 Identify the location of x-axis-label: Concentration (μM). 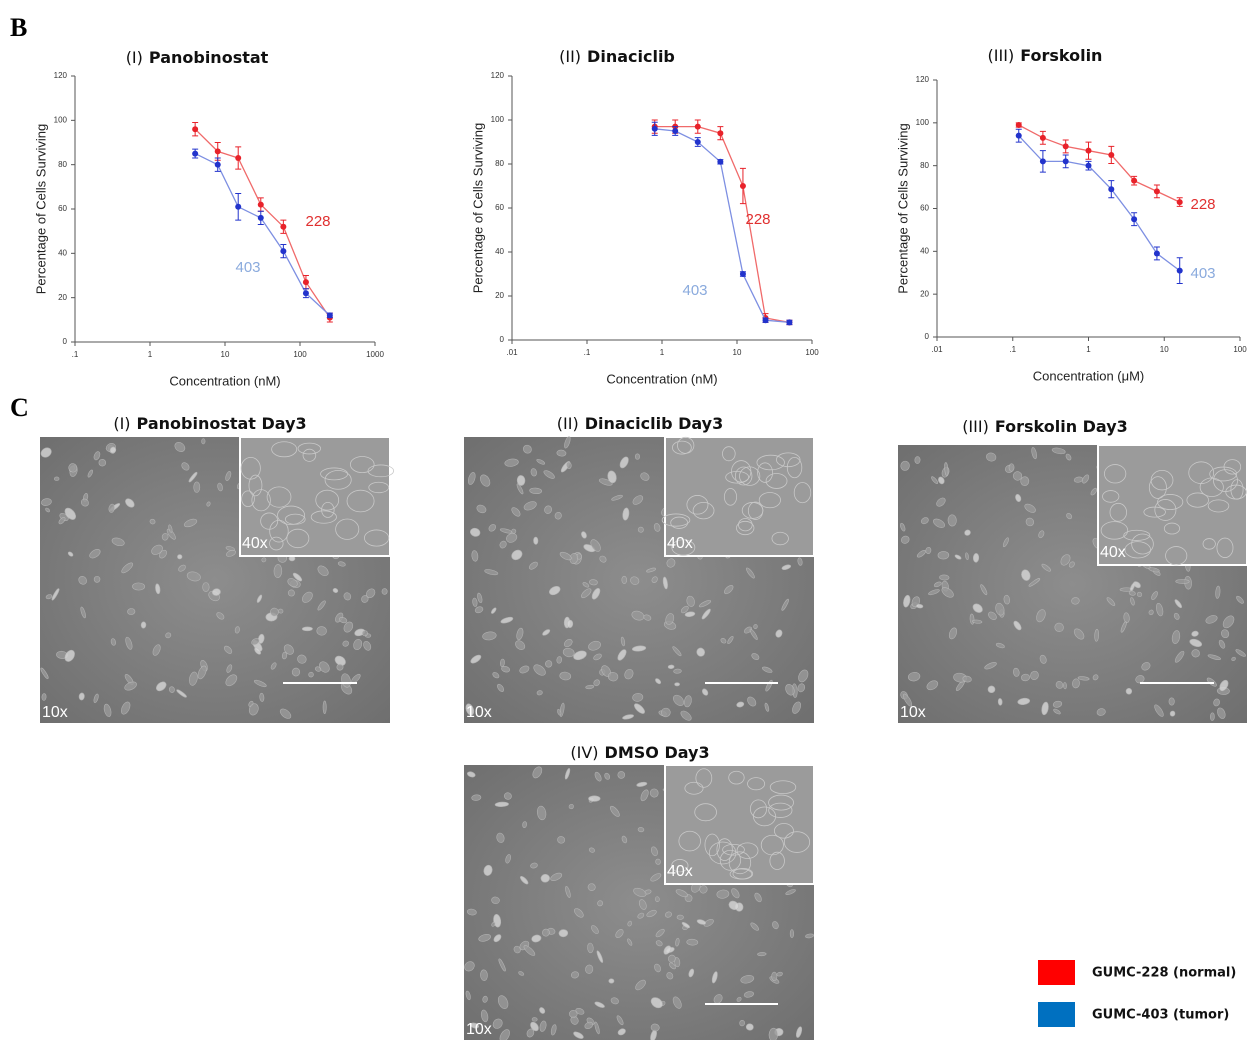
(1089, 375).